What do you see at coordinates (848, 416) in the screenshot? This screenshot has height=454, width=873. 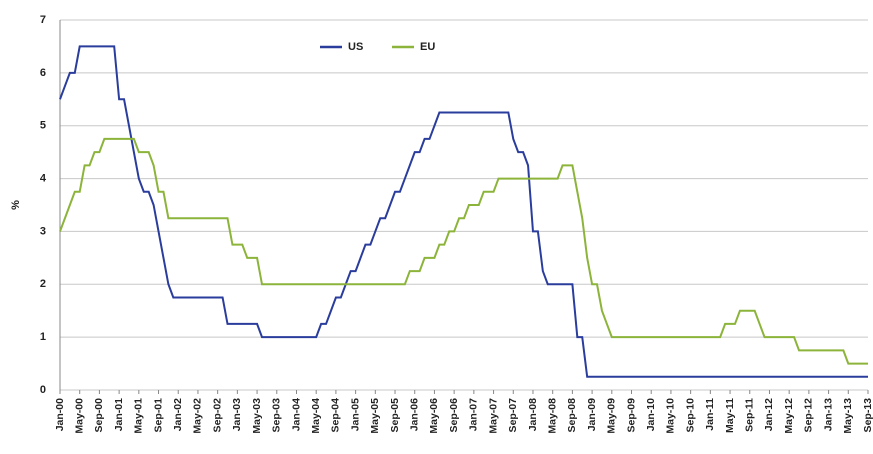 I see `x-tick-label: May-13` at bounding box center [848, 416].